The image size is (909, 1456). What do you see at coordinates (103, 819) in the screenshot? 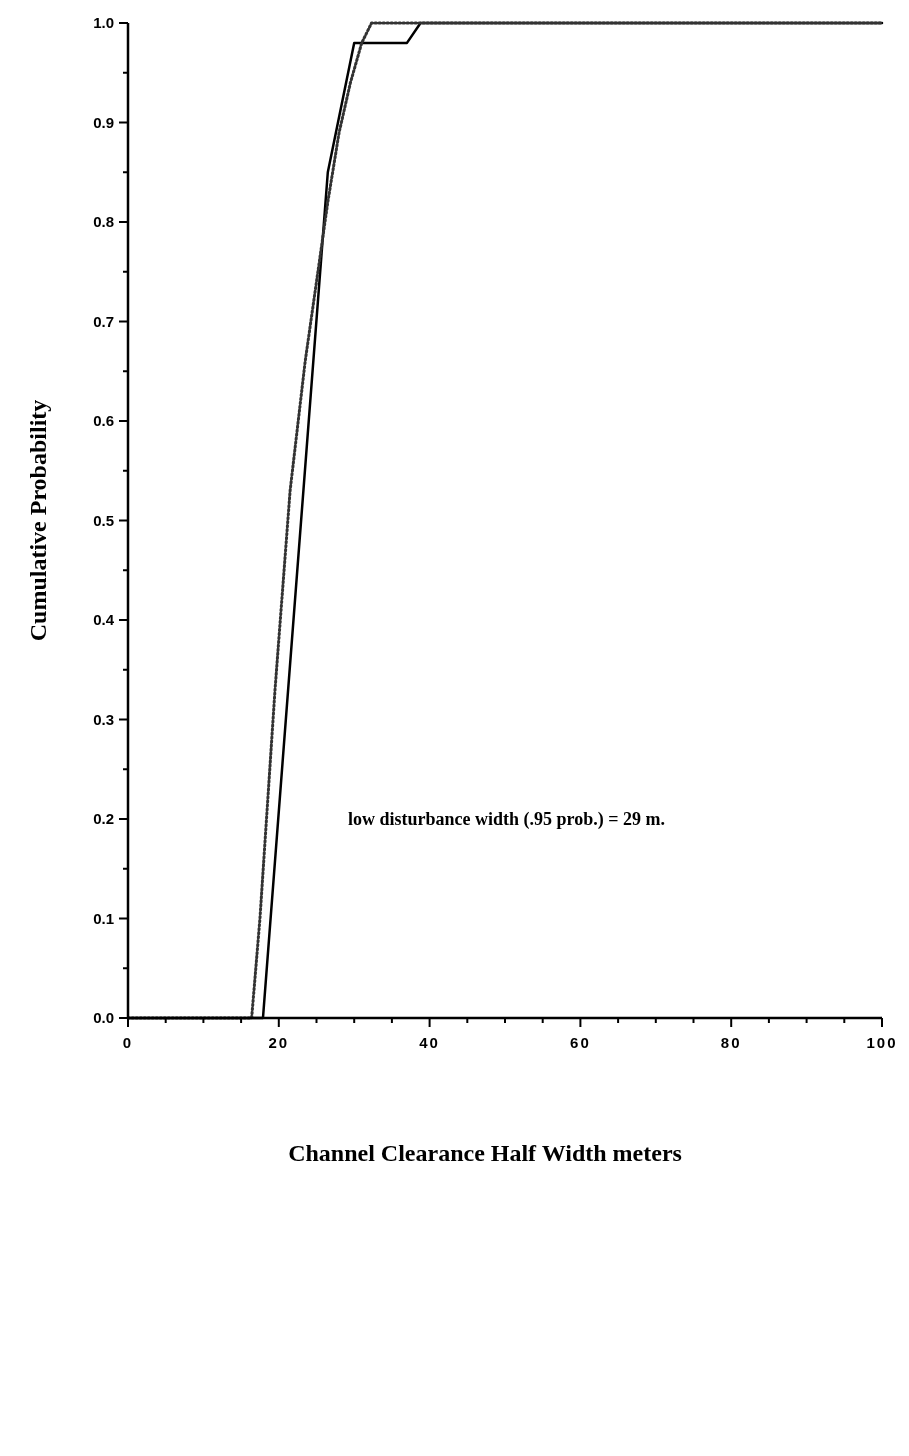
I see `y-tick-label: 0.2` at bounding box center [103, 819].